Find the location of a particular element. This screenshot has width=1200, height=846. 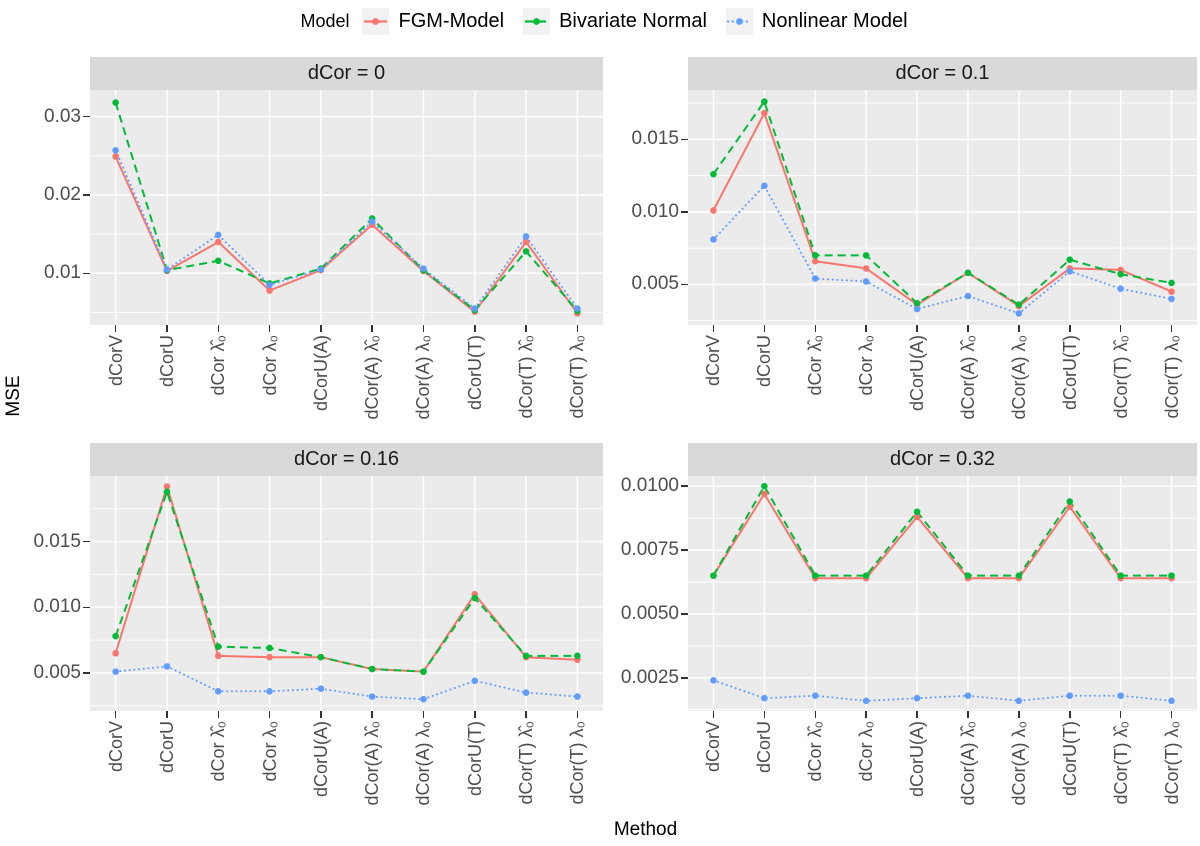

facet-panel-dcor-0.32: dCor = 0.32 is located at coordinates (942, 577).